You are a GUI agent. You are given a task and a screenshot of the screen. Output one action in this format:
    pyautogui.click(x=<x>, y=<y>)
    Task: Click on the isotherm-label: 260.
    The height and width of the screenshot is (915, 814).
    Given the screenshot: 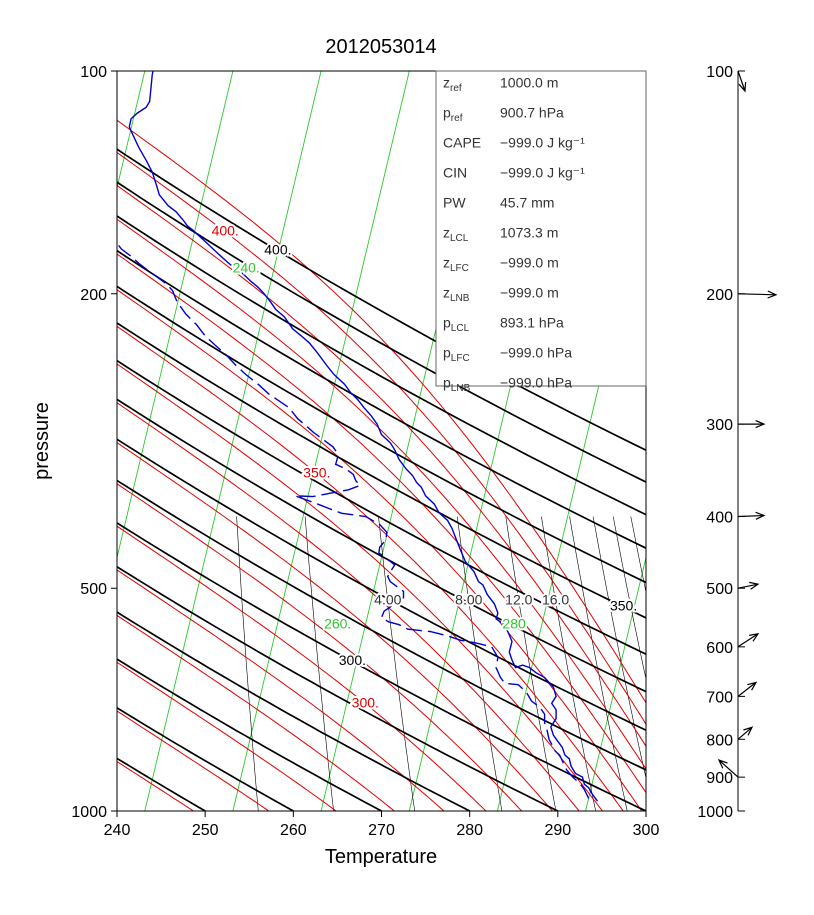 What is the action you would take?
    pyautogui.click(x=337, y=623)
    